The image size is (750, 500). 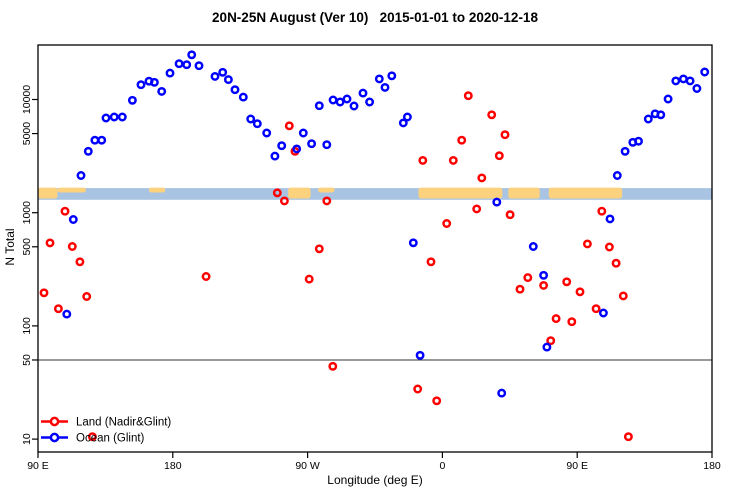 What do you see at coordinates (375, 480) in the screenshot?
I see `x-axis-title: Longitude (deg E)` at bounding box center [375, 480].